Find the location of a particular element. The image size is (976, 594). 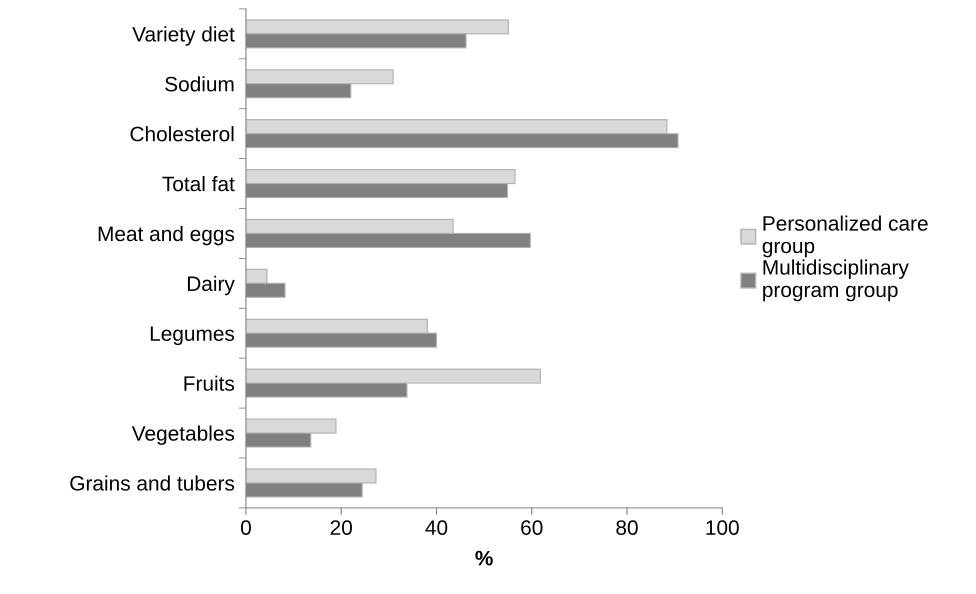

y-tick-label: Vegetables is located at coordinates (183, 435).